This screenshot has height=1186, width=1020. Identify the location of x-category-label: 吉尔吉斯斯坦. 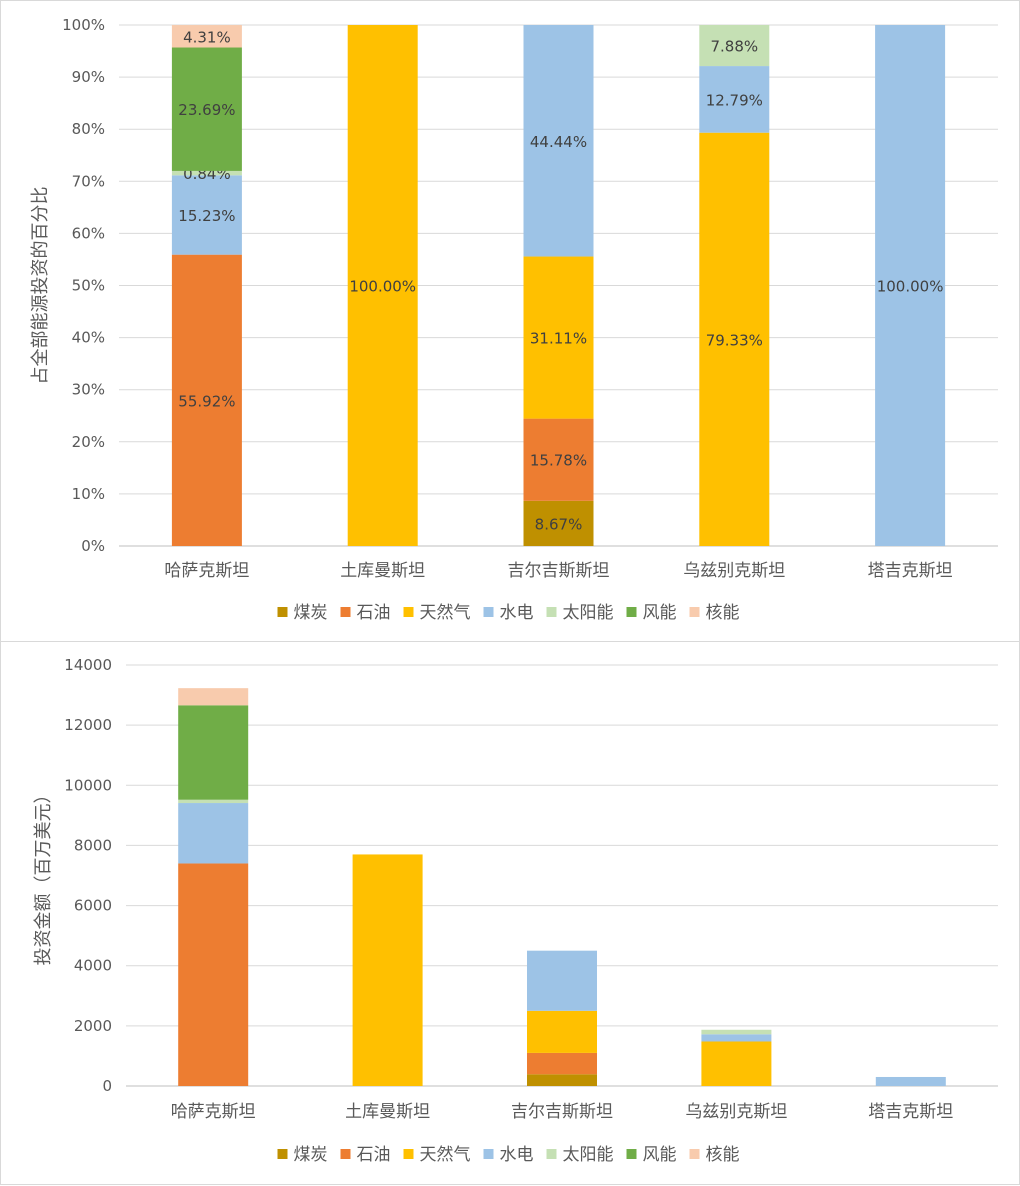
(559, 571).